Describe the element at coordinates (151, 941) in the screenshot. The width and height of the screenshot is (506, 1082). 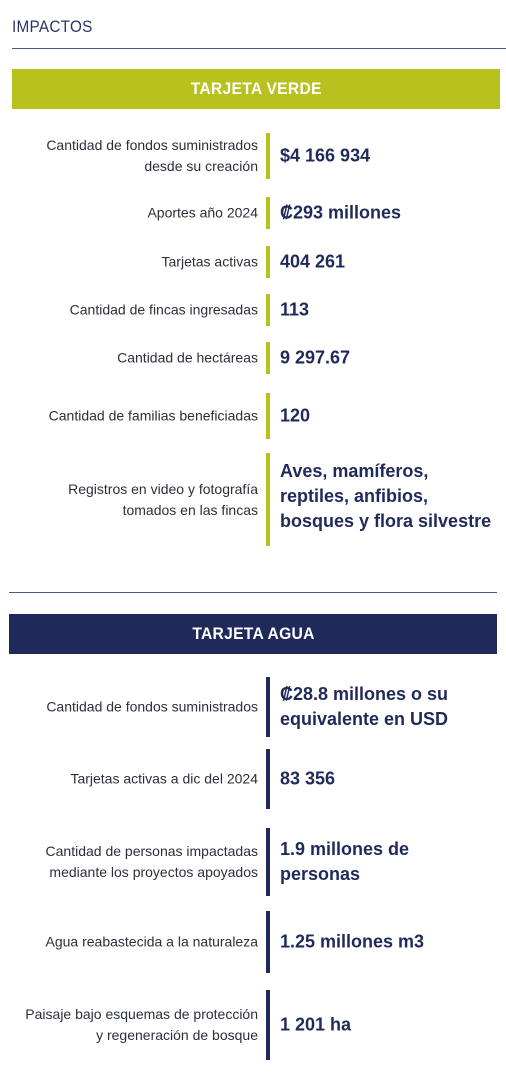
I see `row-label: Agua reabastecida a la naturaleza` at that location.